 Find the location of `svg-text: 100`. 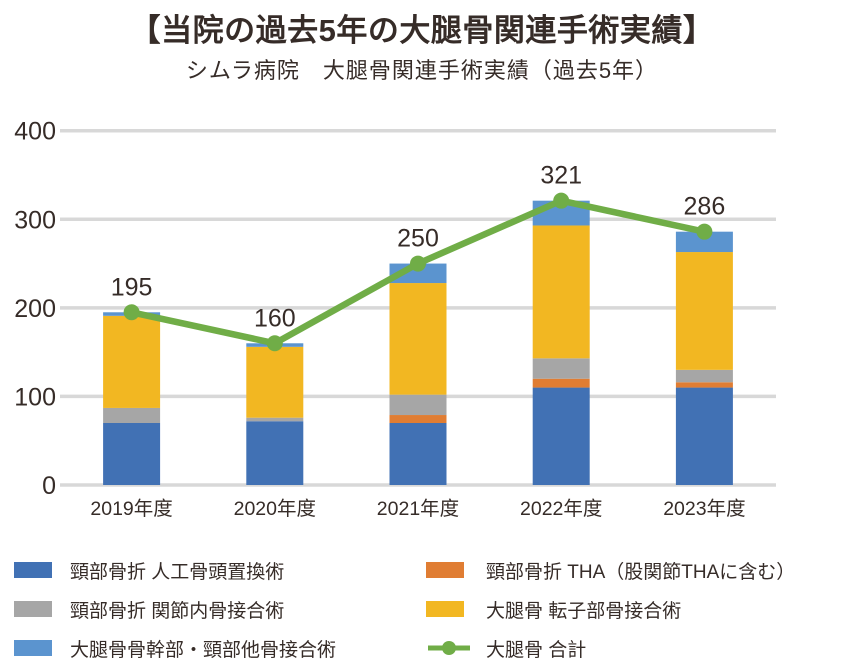

svg-text: 100 is located at coordinates (35, 397).